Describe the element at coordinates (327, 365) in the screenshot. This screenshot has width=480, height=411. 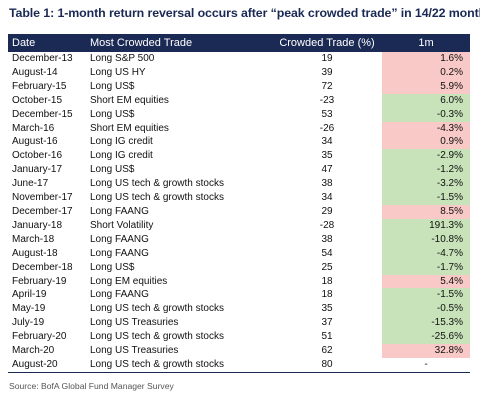
I see `cell-crowded-pct: 80` at that location.